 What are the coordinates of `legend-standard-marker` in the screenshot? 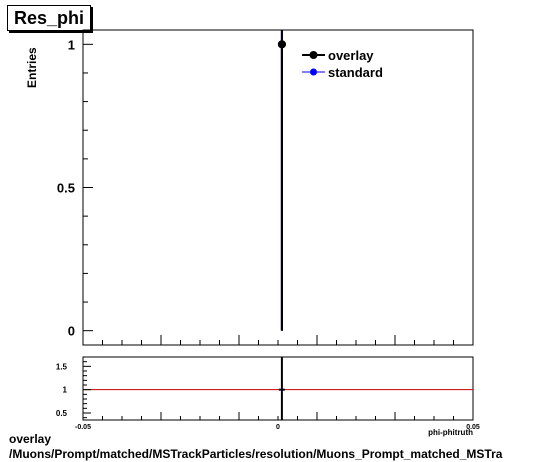 It's located at (313, 72).